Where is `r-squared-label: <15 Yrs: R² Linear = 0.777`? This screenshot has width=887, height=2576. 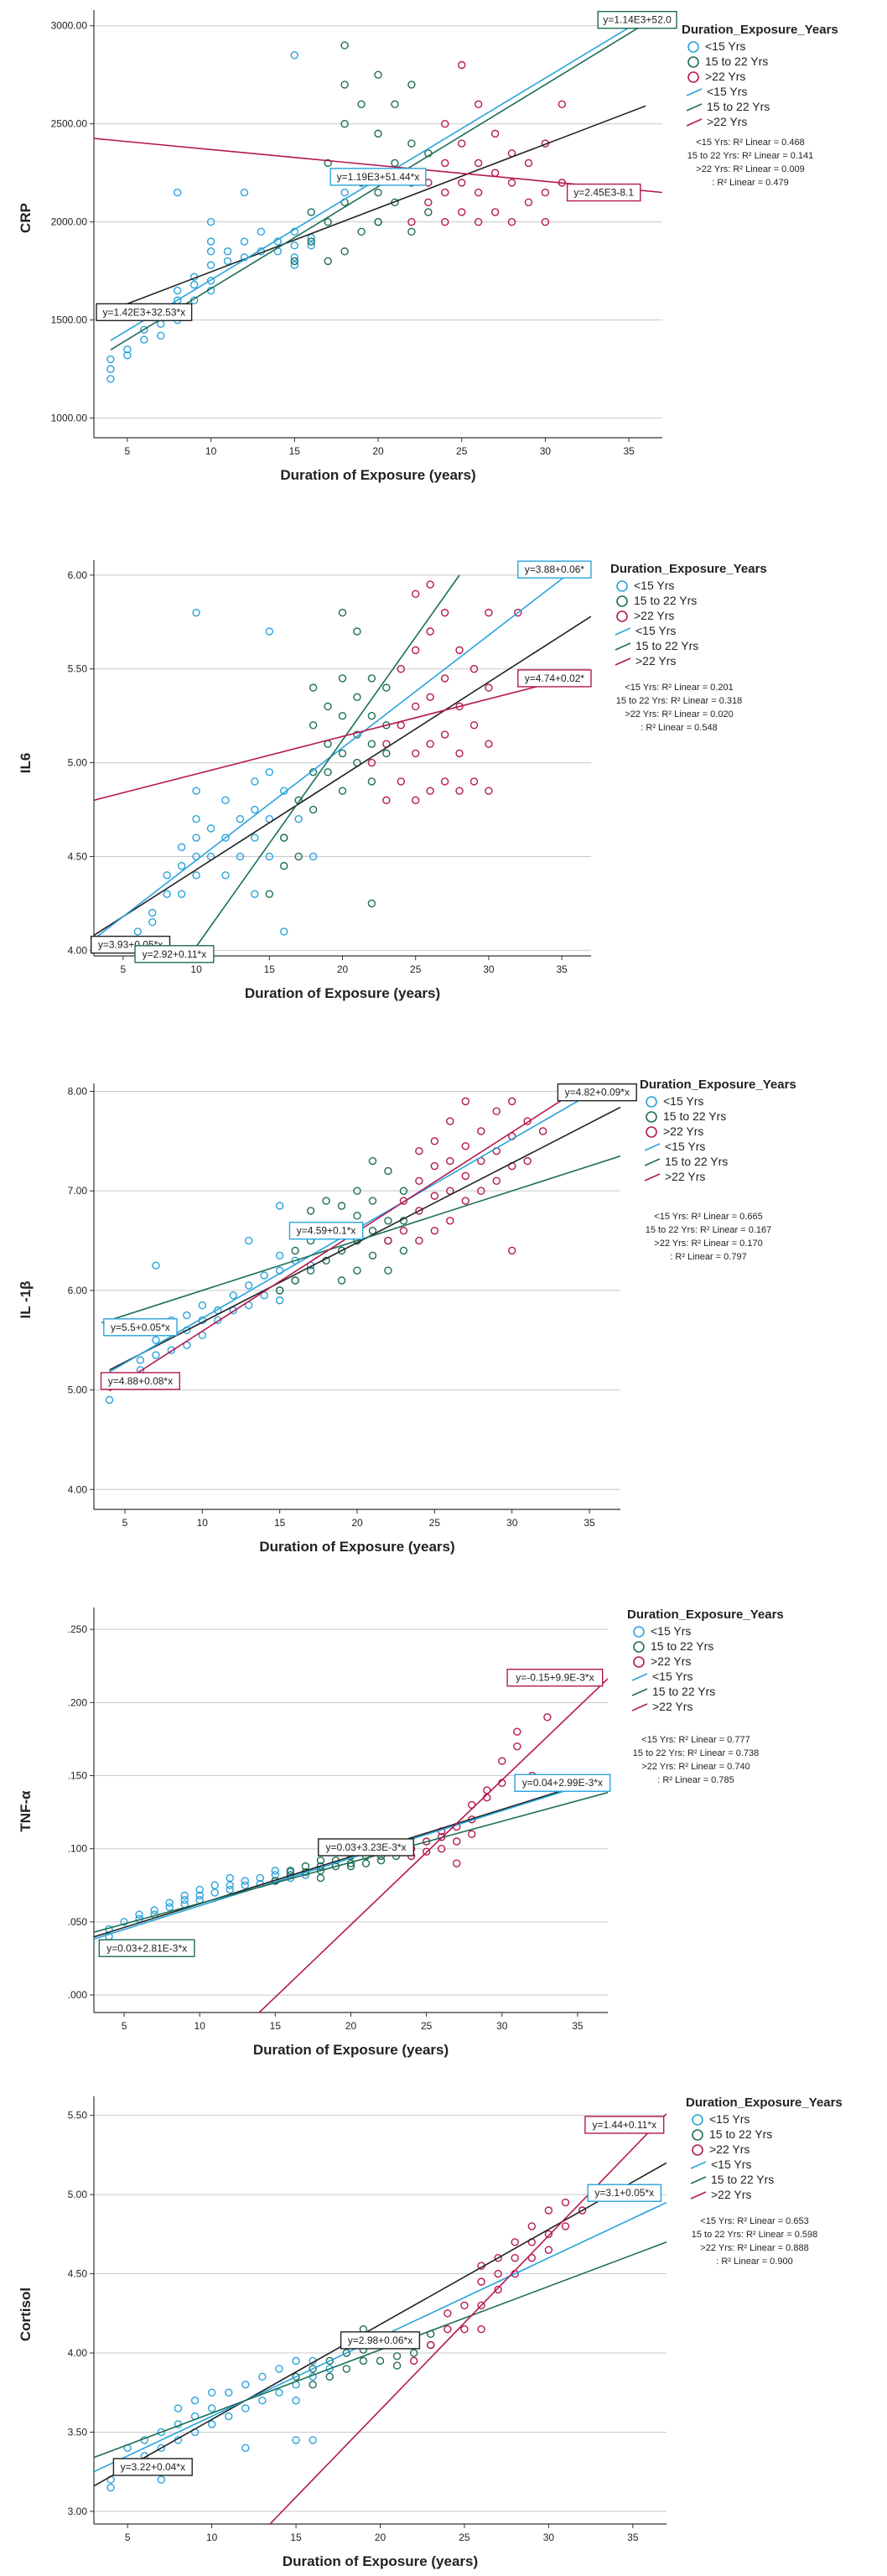 r-squared-label: <15 Yrs: R² Linear = 0.777 is located at coordinates (695, 1740).